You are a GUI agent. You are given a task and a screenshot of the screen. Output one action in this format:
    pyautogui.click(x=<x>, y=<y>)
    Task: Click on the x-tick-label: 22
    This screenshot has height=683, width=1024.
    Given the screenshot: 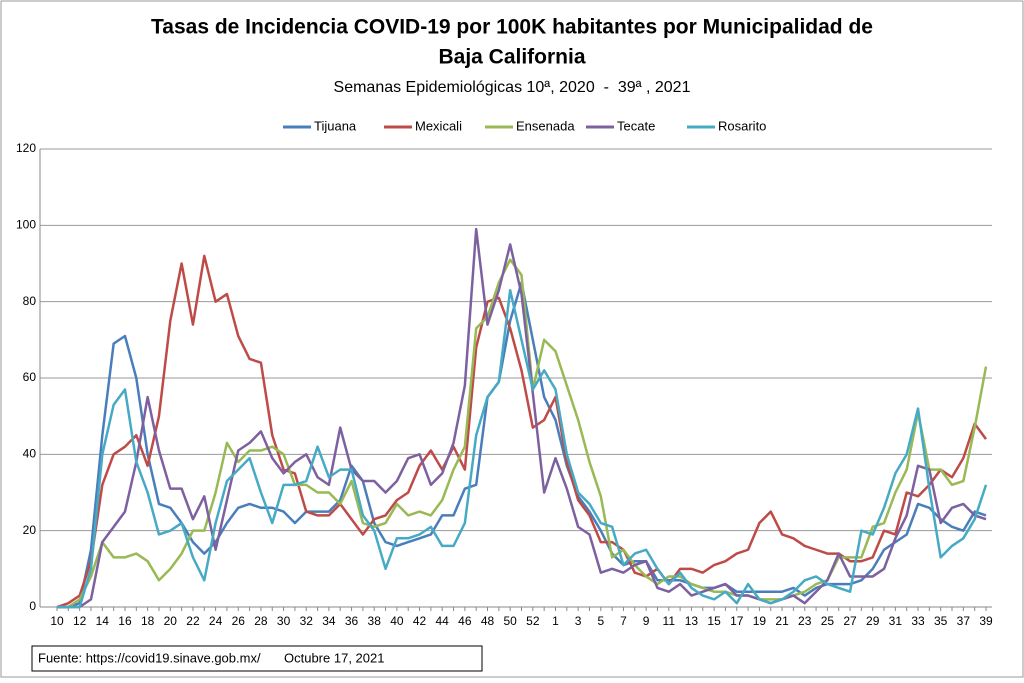 What is the action you would take?
    pyautogui.click(x=193, y=621)
    